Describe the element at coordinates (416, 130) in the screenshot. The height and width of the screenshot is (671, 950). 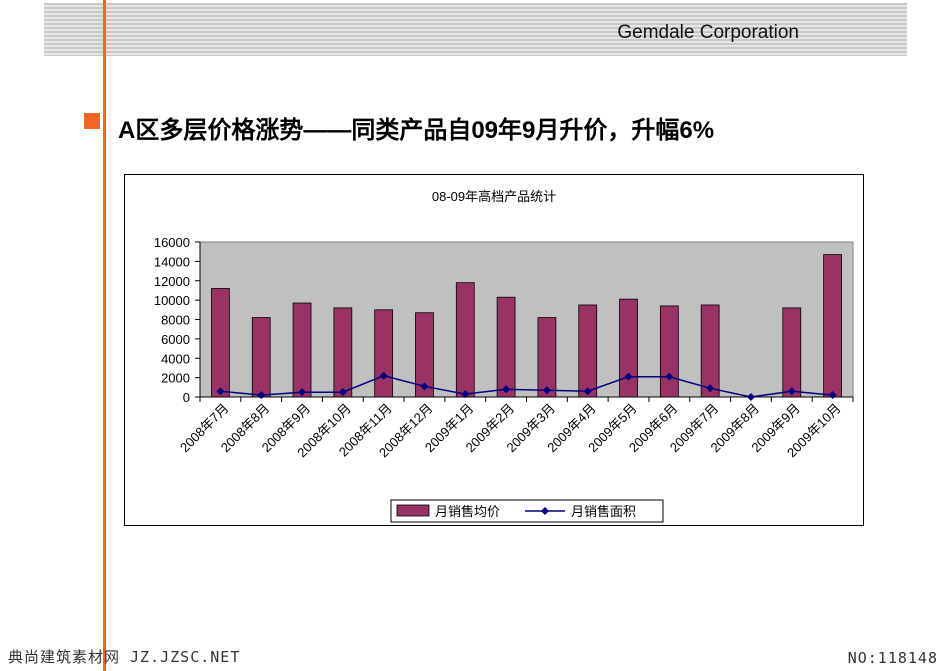
I see `slide-title: A区多层价格涨势——同类产品自09年9月升价，升幅6%` at that location.